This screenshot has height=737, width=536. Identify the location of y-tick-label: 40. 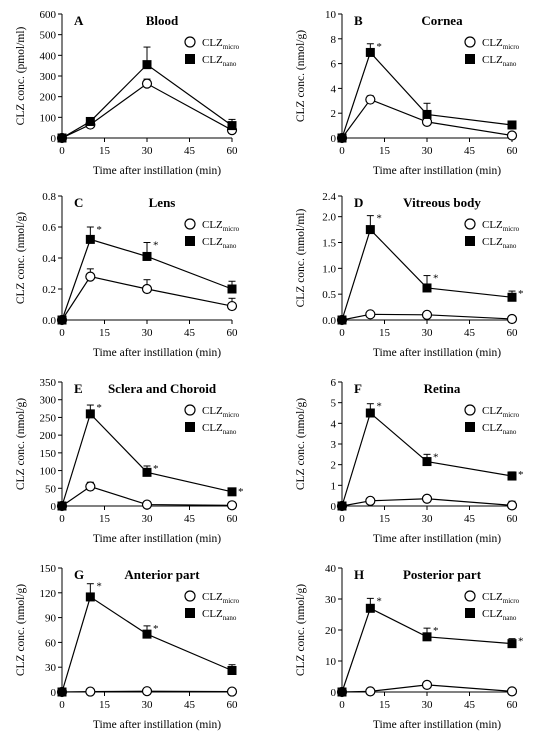
(331, 569).